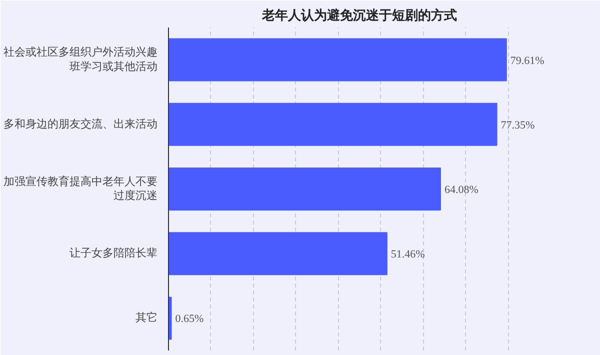 The image size is (600, 355). Describe the element at coordinates (81, 59) in the screenshot. I see `y-tick-label: 社会或社区多组织户外活动兴趣班学习或其他活动` at that location.